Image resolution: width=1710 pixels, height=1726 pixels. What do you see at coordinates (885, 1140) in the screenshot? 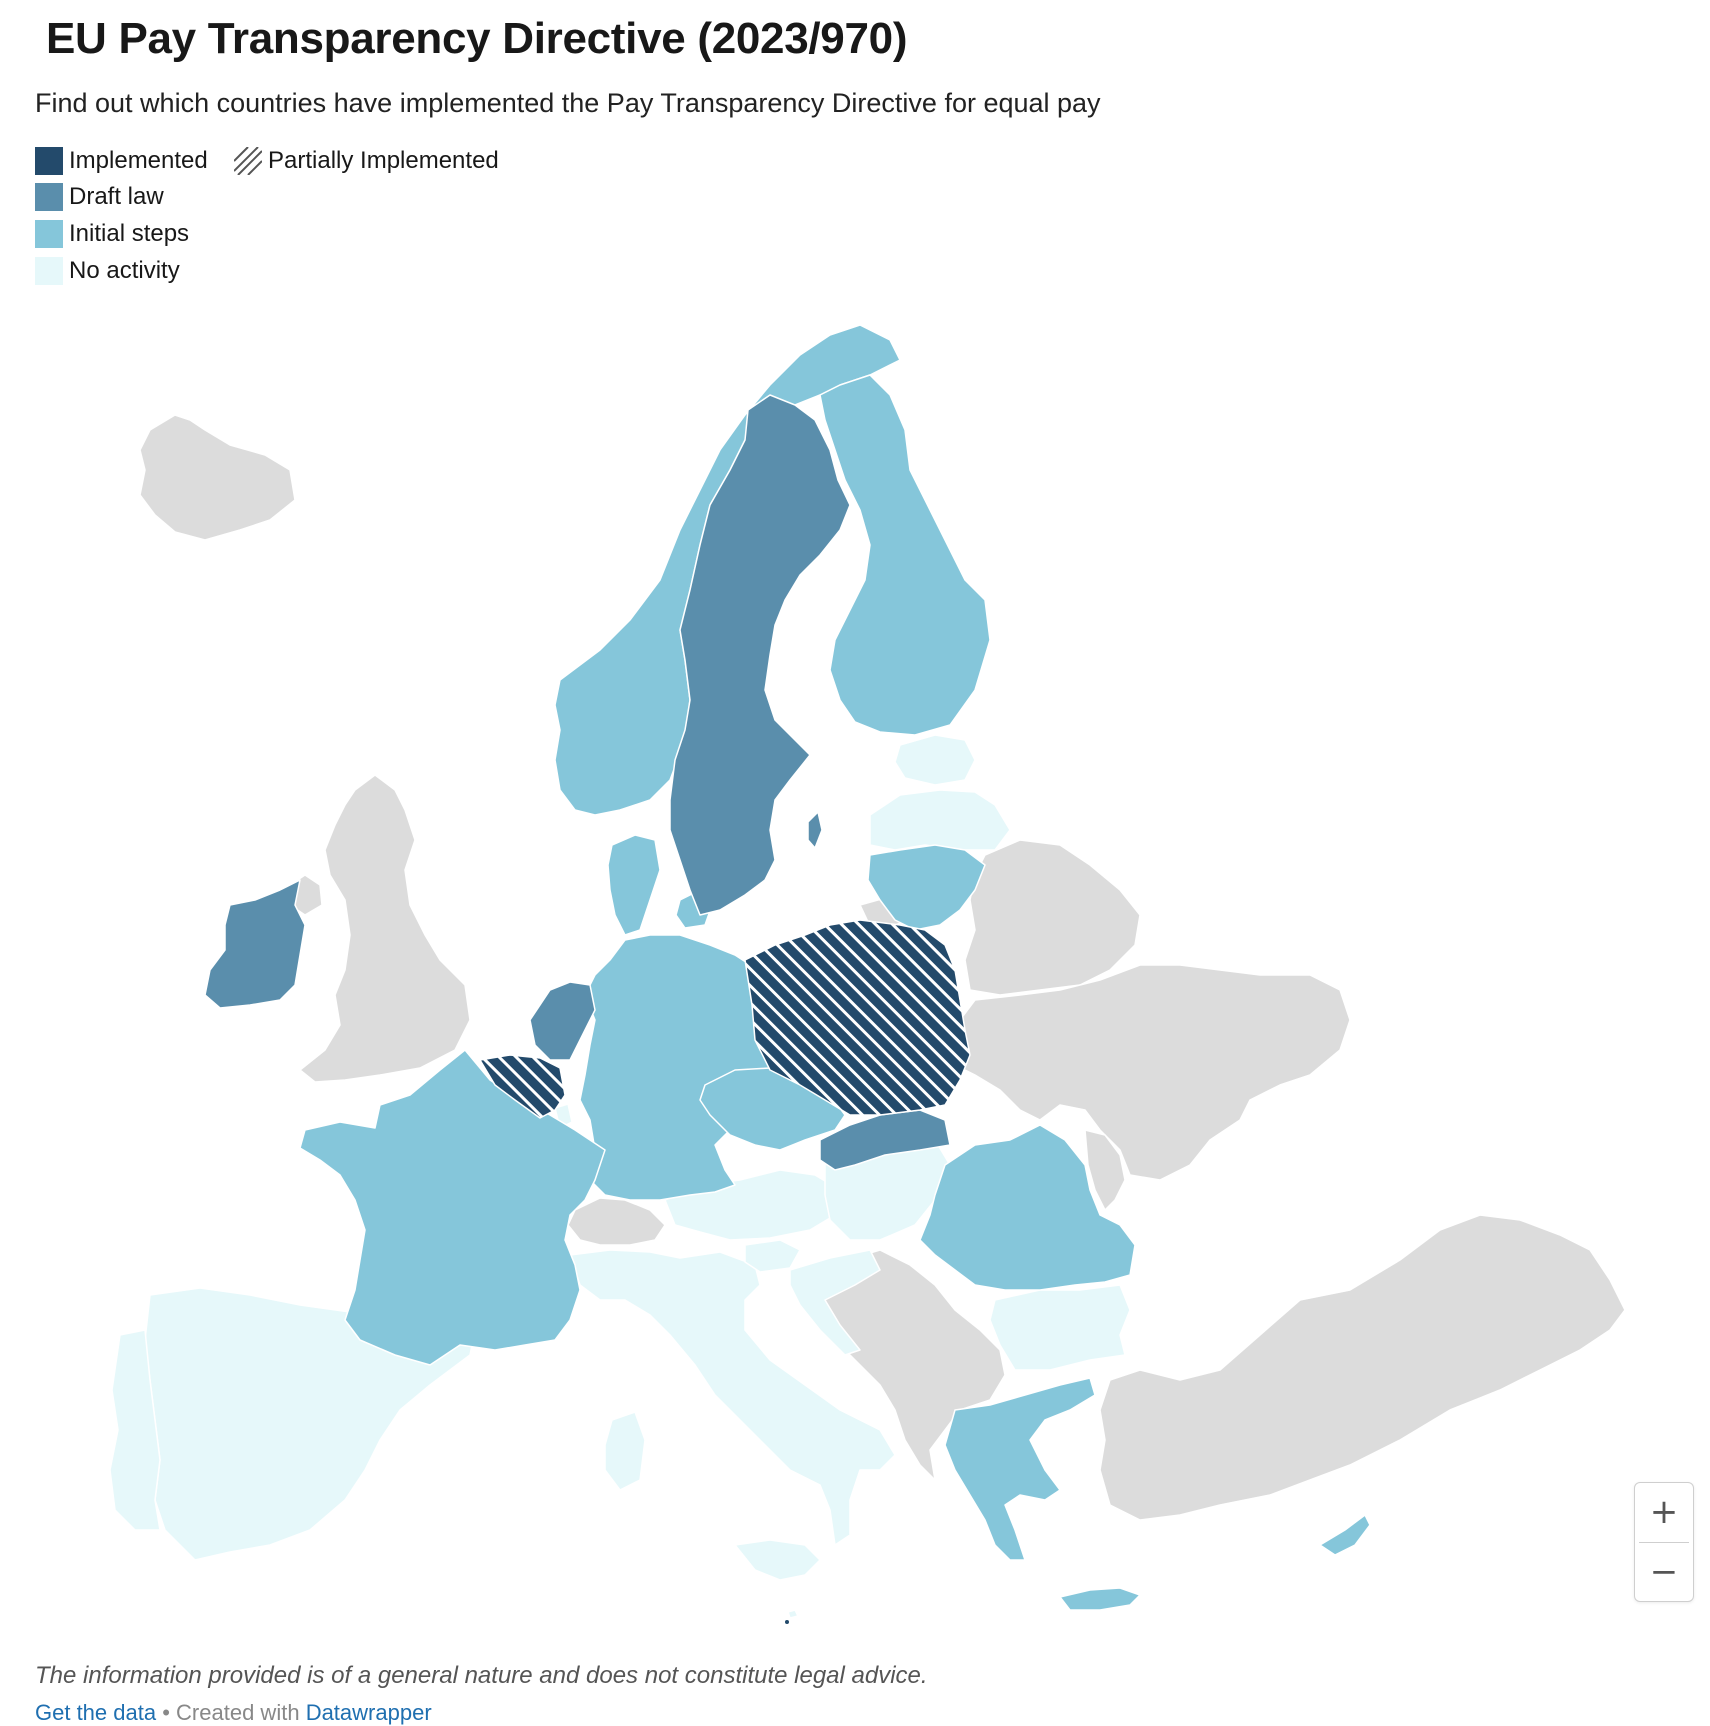
I see `country-slovakia` at bounding box center [885, 1140].